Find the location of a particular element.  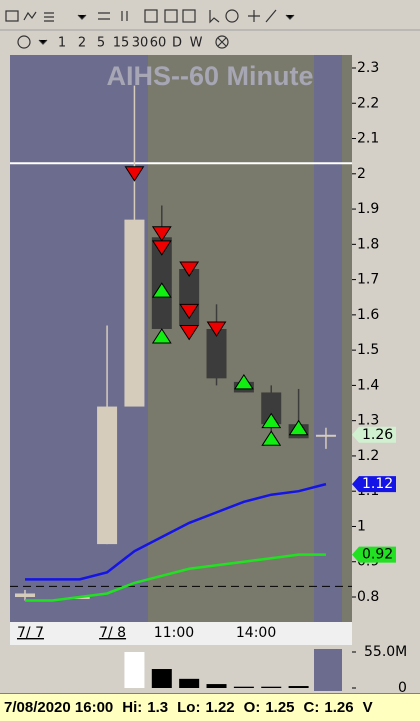

green-line-label-bg is located at coordinates (374, 554).